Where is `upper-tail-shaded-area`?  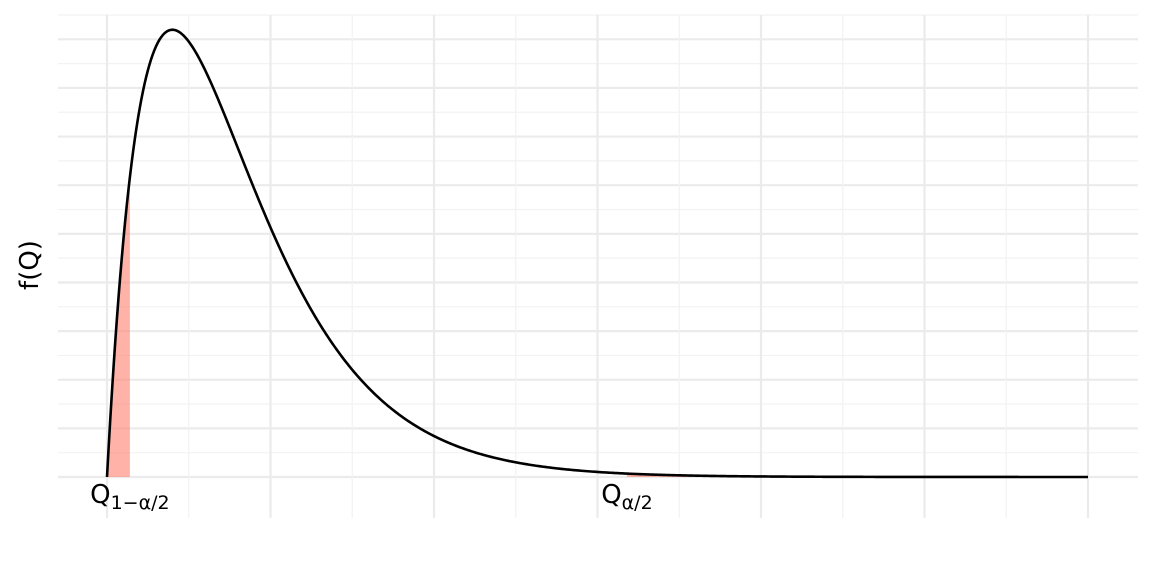 upper-tail-shaded-area is located at coordinates (857, 475).